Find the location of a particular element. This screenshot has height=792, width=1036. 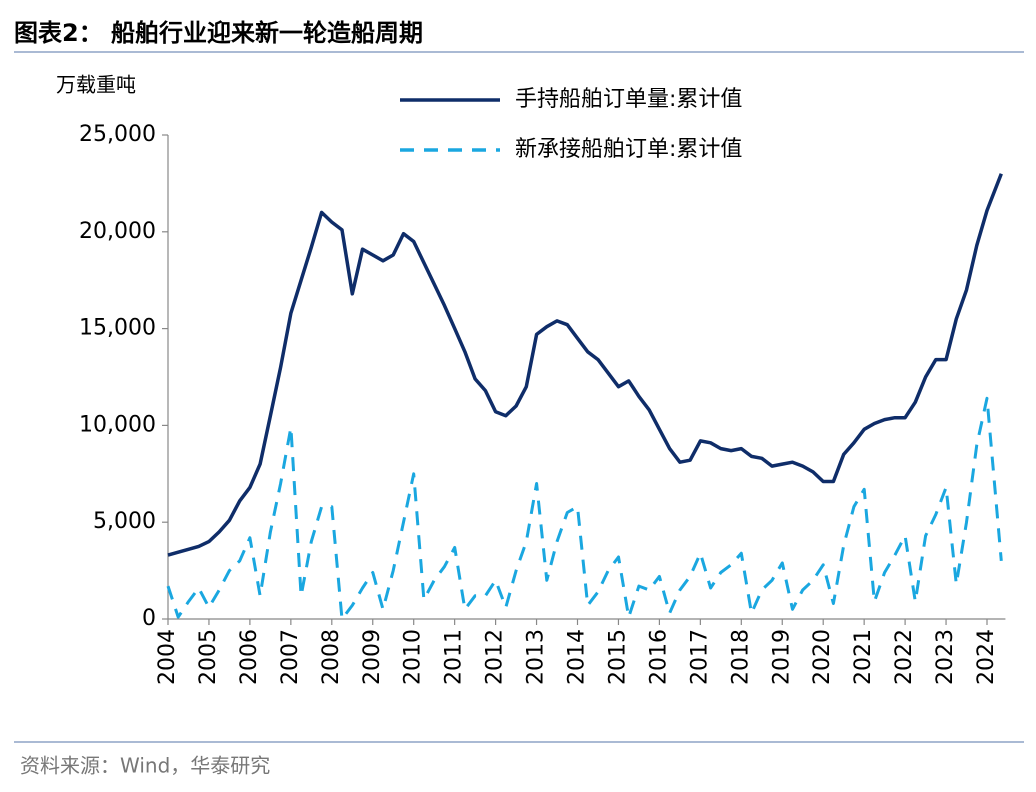

x-tick-label: 2022 is located at coordinates (904, 657).